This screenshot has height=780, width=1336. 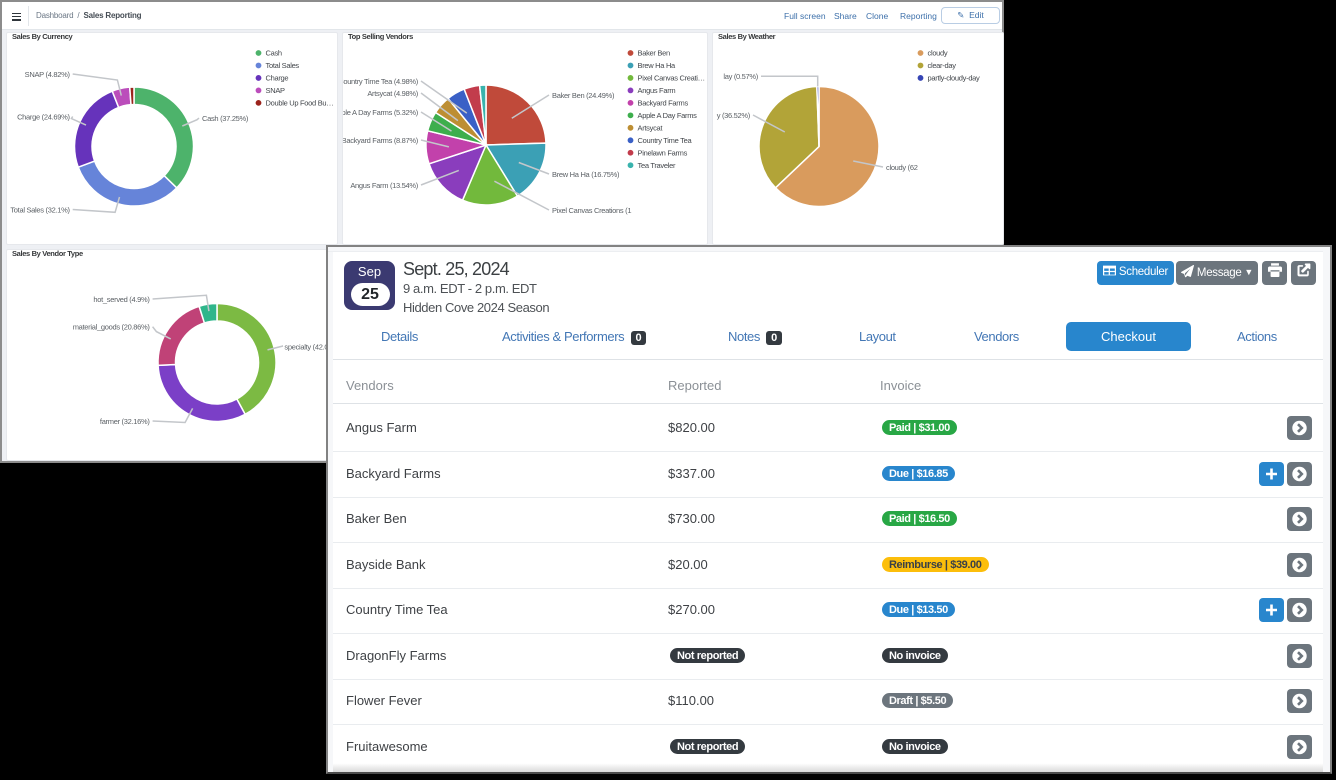 I want to click on svg-text: SNAP (4.82%), so click(x=48, y=74).